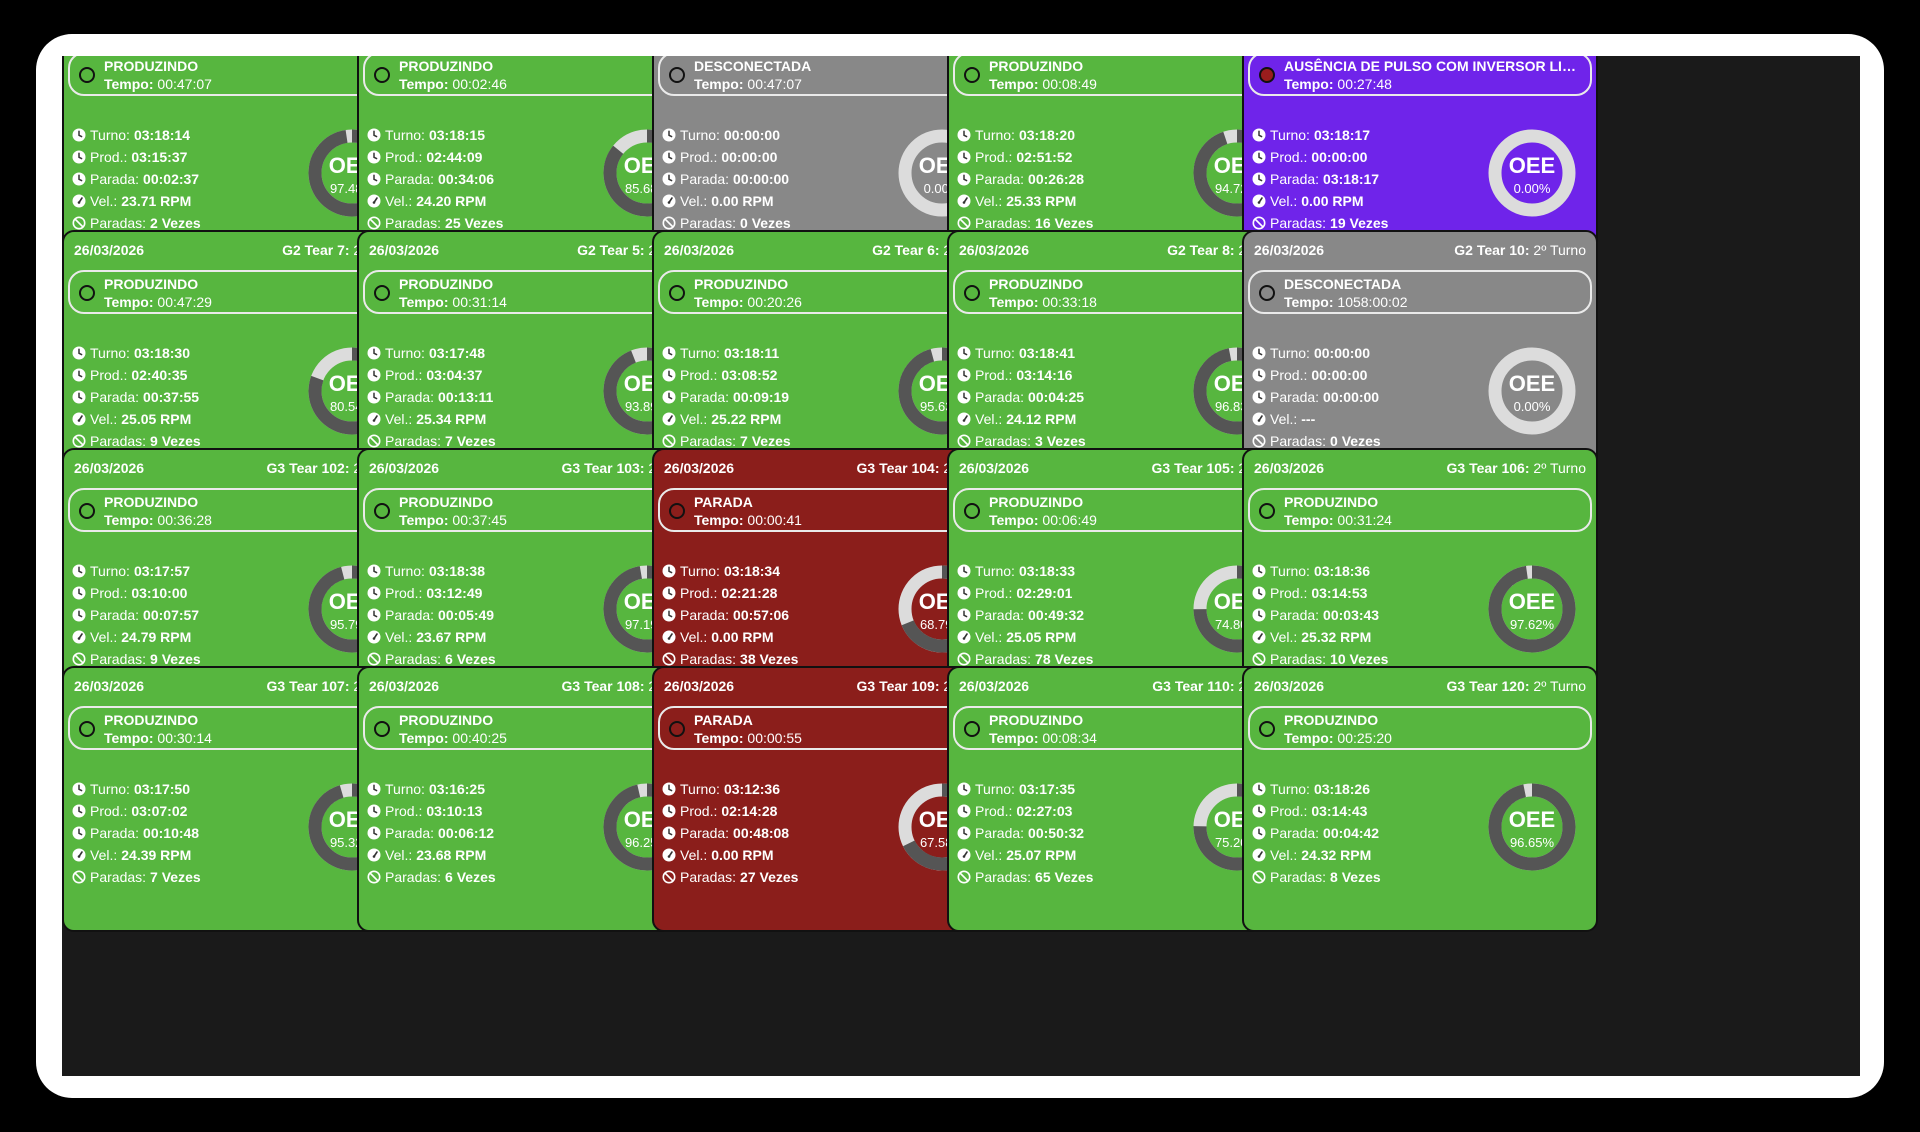  Describe the element at coordinates (1357, 135) in the screenshot. I see `metric-turno: Turno: 03:18:17` at that location.